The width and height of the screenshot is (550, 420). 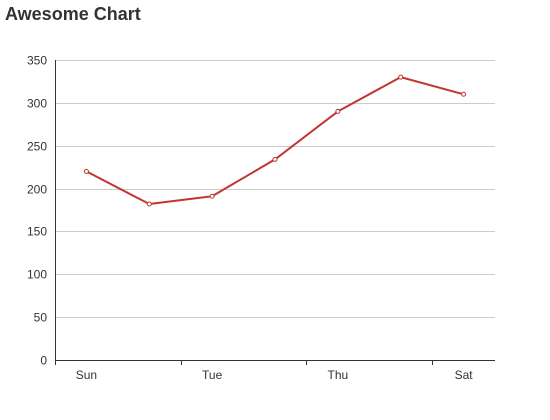 I want to click on y-tick-label: 0, so click(x=43, y=361).